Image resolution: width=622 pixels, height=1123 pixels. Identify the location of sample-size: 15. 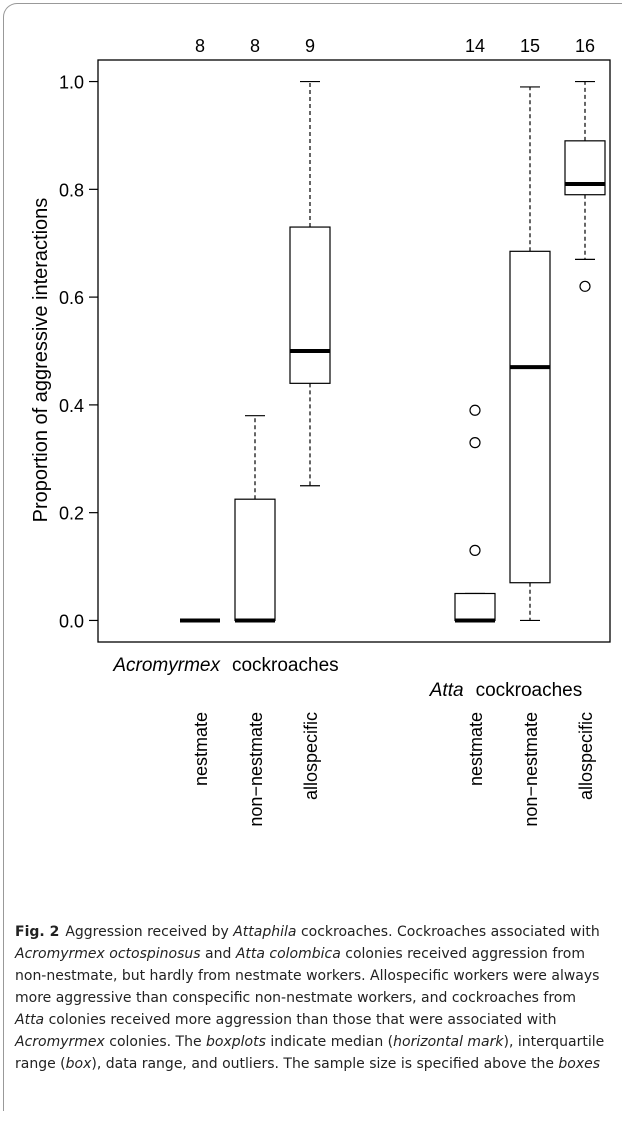
(530, 46).